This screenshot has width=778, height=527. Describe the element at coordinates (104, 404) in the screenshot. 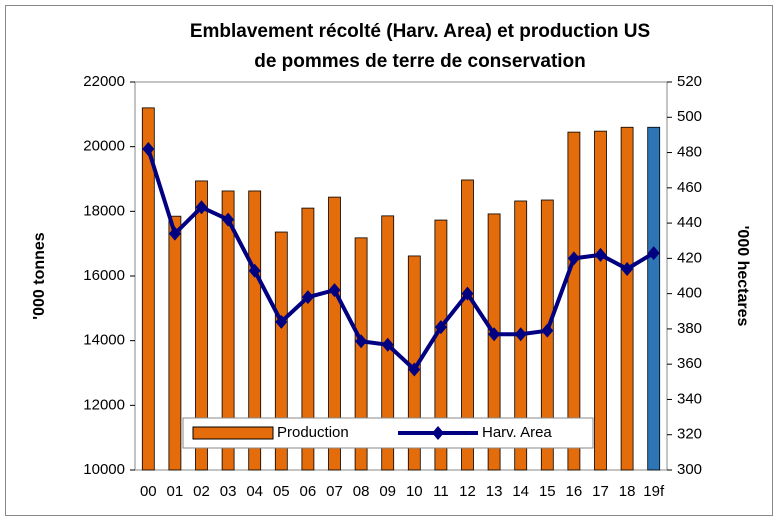

I see `y-tick-label: 12000` at that location.